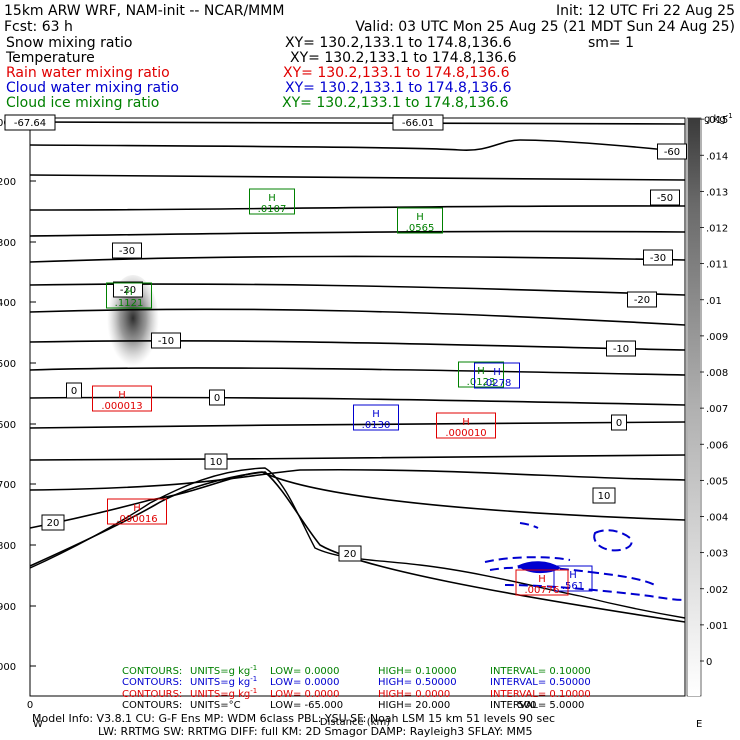 Image resolution: width=740 pixels, height=740 pixels. Describe the element at coordinates (658, 258) in the screenshot. I see `temperature-label: -30` at that location.